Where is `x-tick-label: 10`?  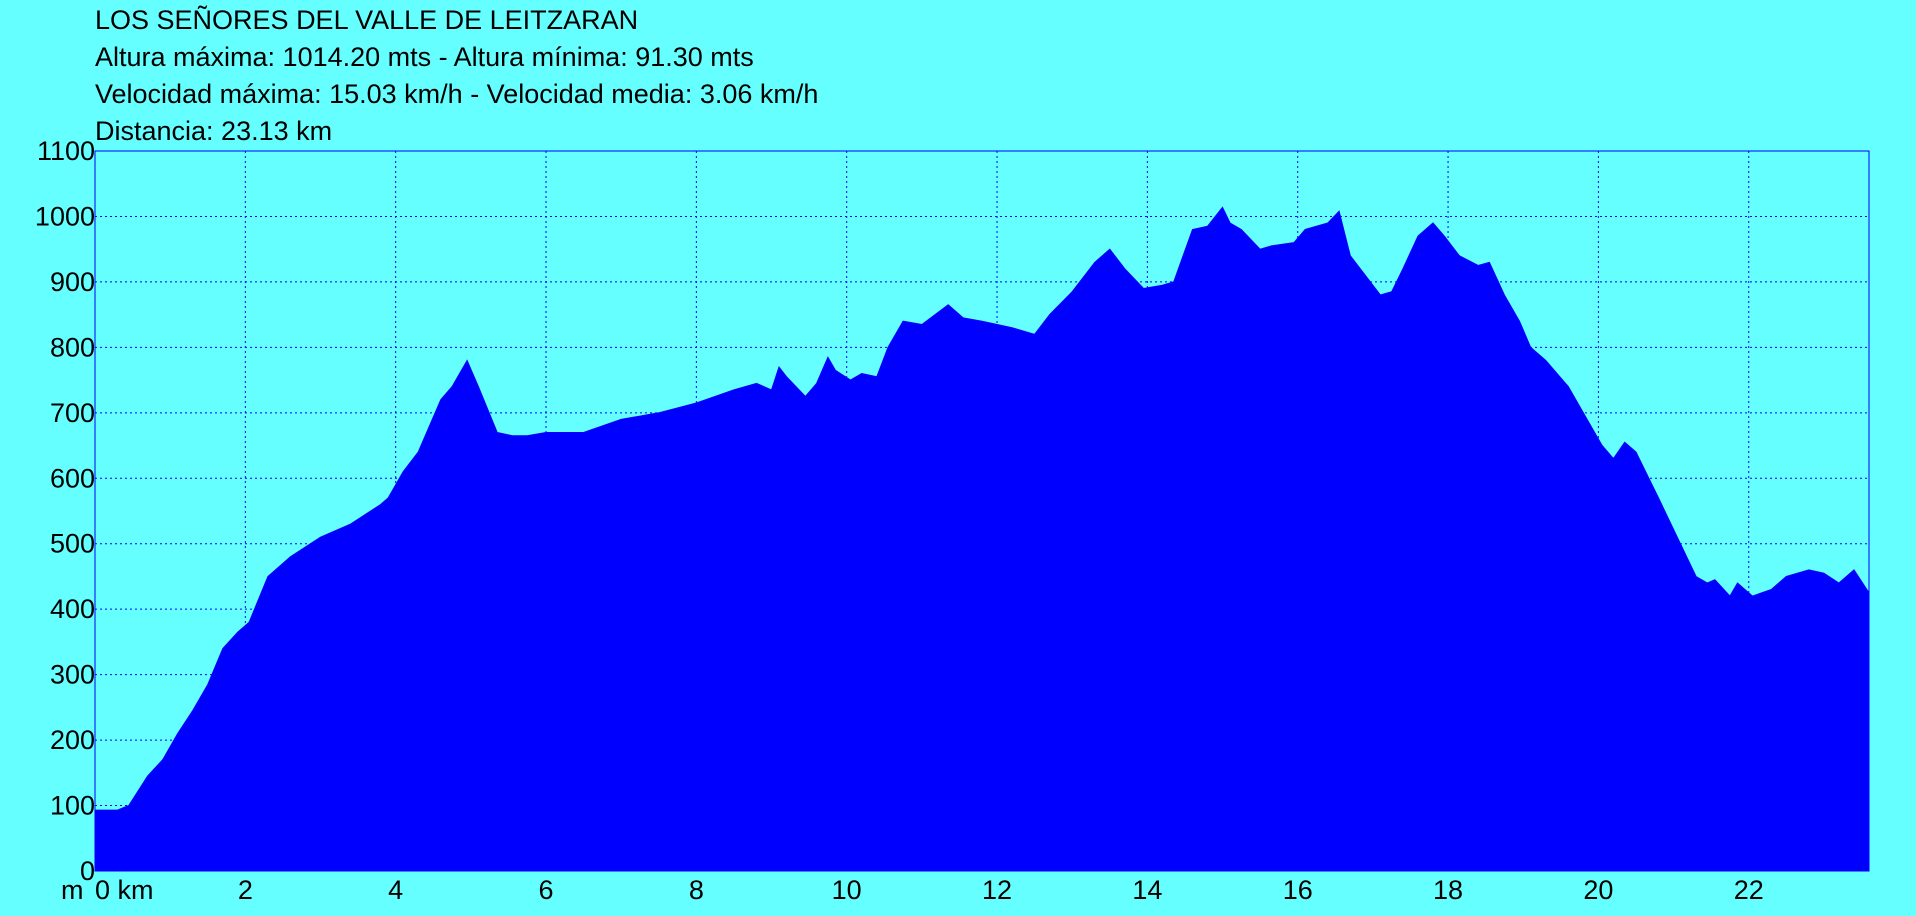
x-tick-label: 10 is located at coordinates (847, 890).